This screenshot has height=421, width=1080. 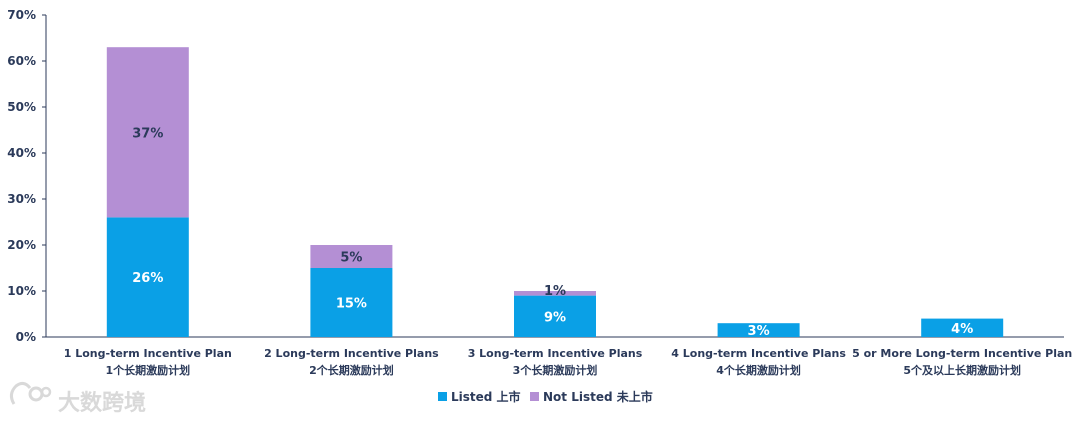 What do you see at coordinates (962, 353) in the screenshot?
I see `x-tick-label: 5 or More Long-term Incentive Plan` at bounding box center [962, 353].